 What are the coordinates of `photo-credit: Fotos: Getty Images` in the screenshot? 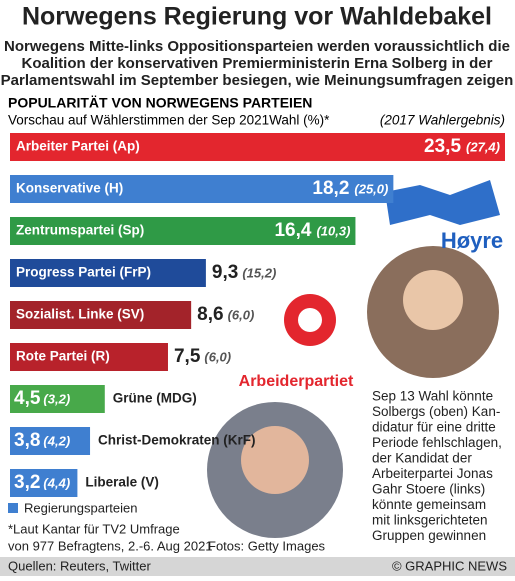 It's located at (267, 545).